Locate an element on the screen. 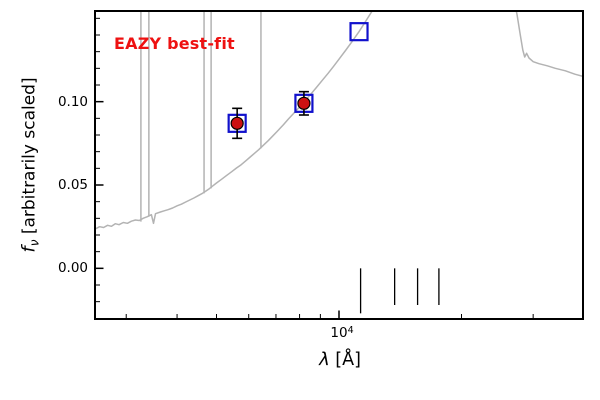 The height and width of the screenshot is (400, 600). x-axis-symbol: λ is located at coordinates (324, 359).